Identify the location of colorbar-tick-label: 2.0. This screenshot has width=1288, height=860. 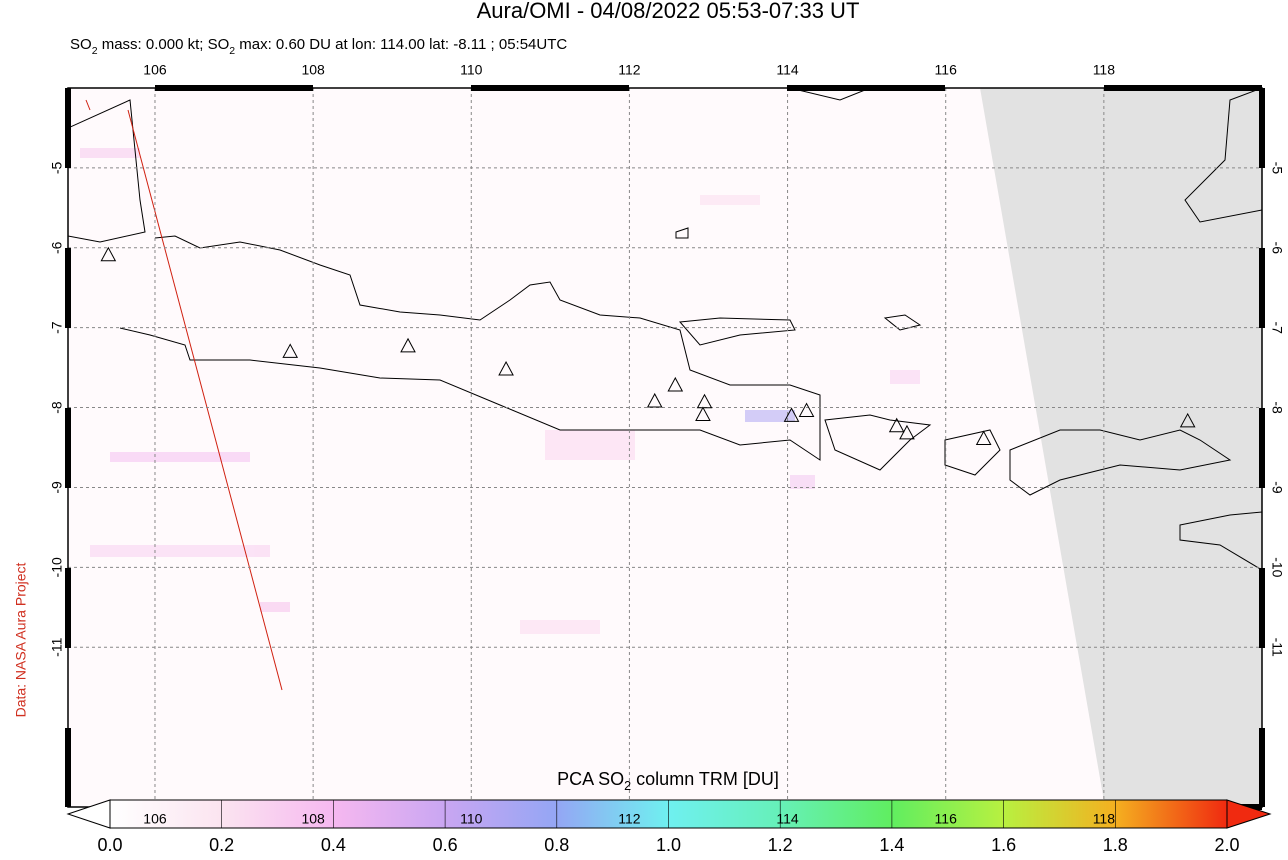
(1226, 845).